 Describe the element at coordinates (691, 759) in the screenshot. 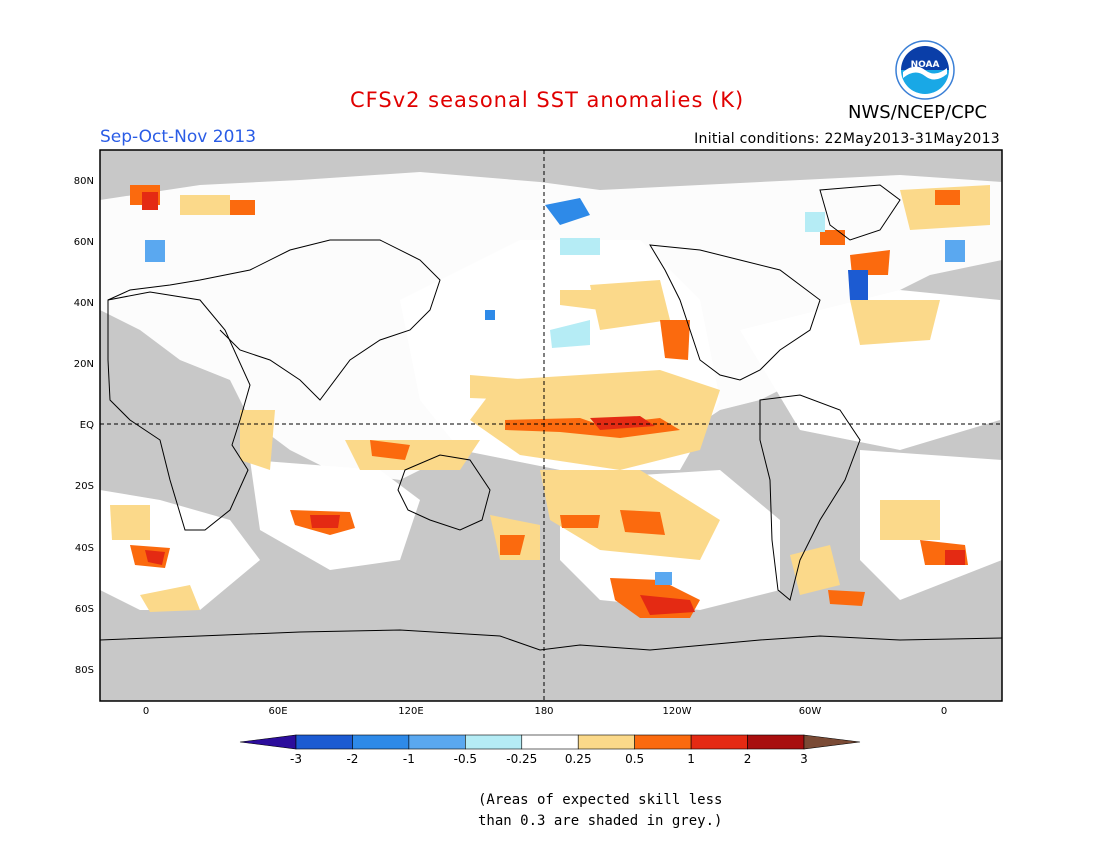

I see `colorbar-label: 1` at that location.